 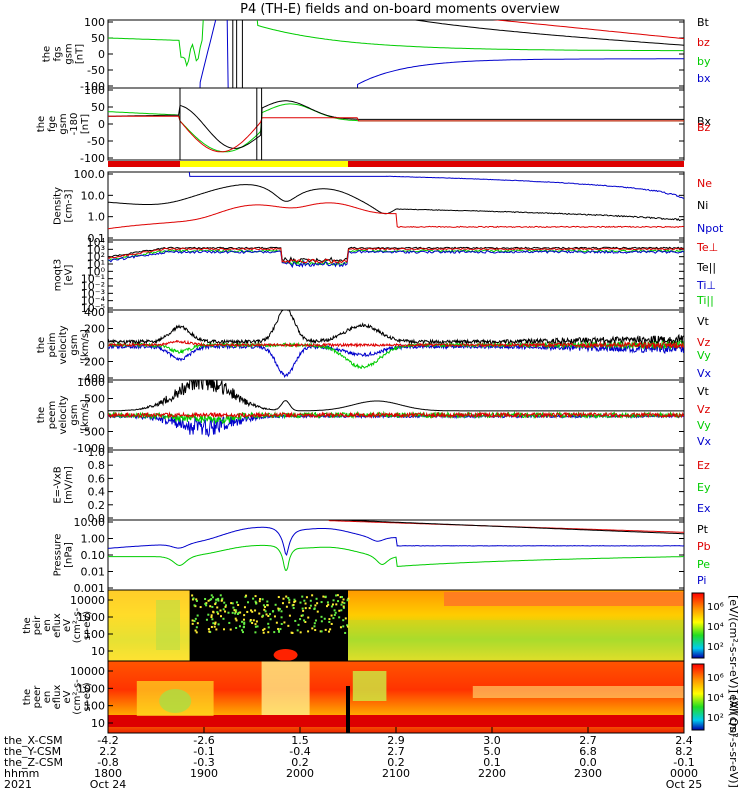 I want to click on temperature-ytick-label: 10⁻⁵, so click(x=93, y=308).